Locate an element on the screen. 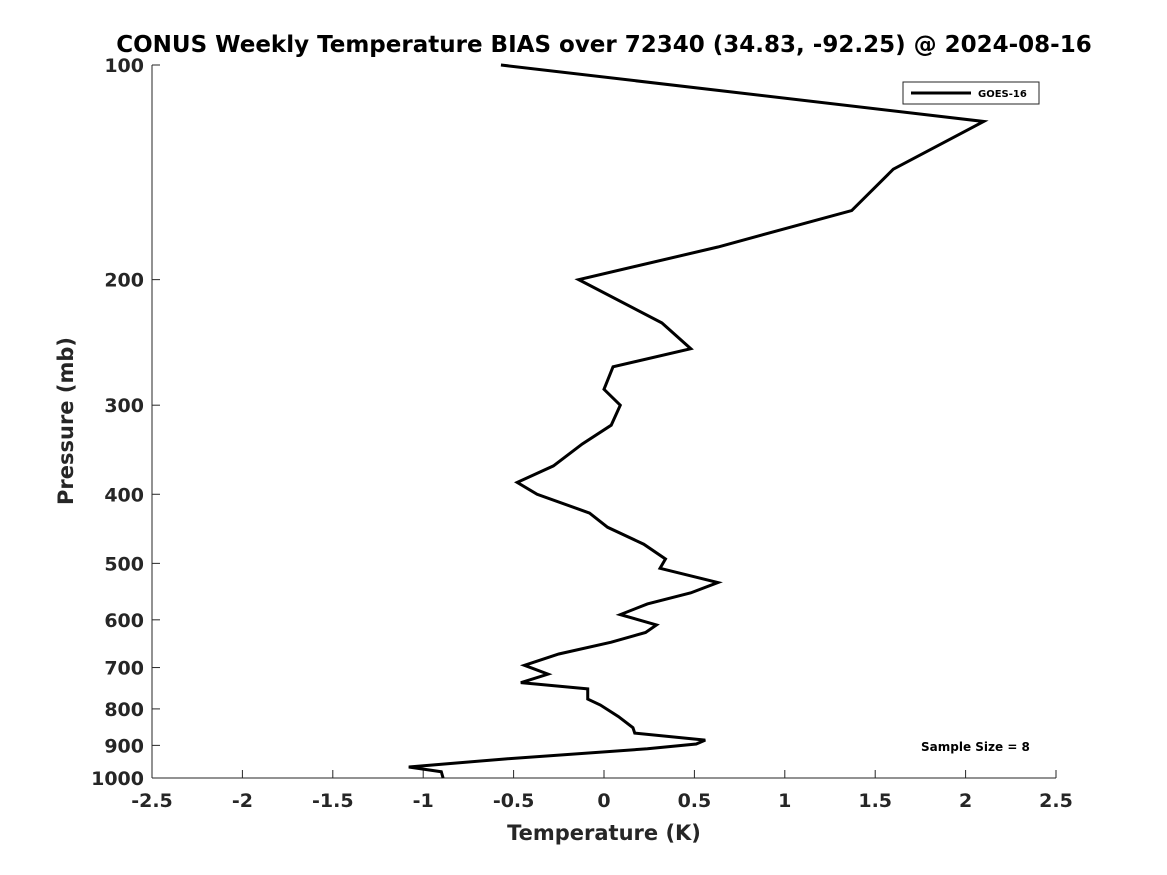 The image size is (1167, 875). x-tick-label: 1.5 is located at coordinates (875, 801).